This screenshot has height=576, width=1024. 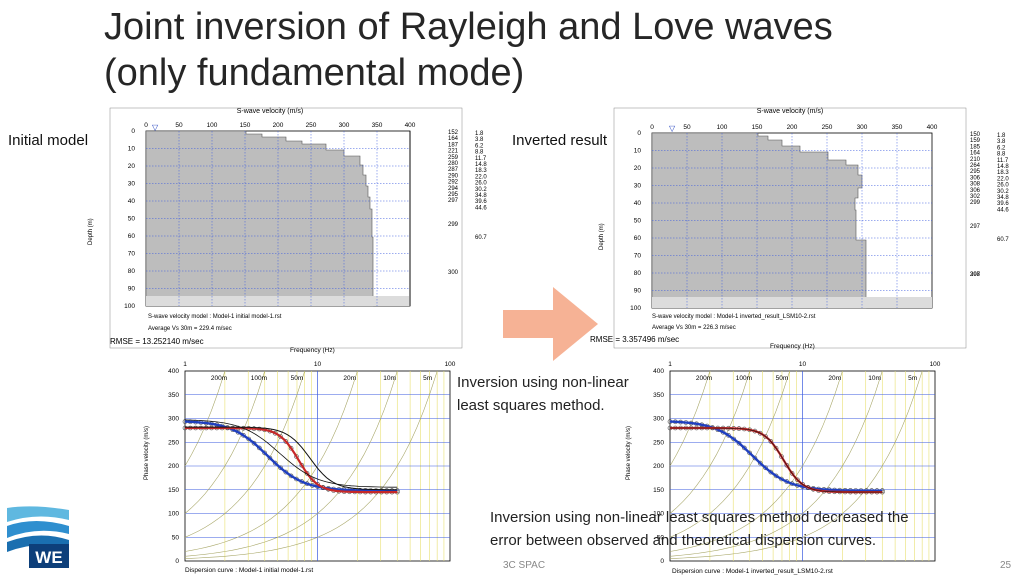 I want to click on y-tick-label: 150, so click(x=173, y=490).